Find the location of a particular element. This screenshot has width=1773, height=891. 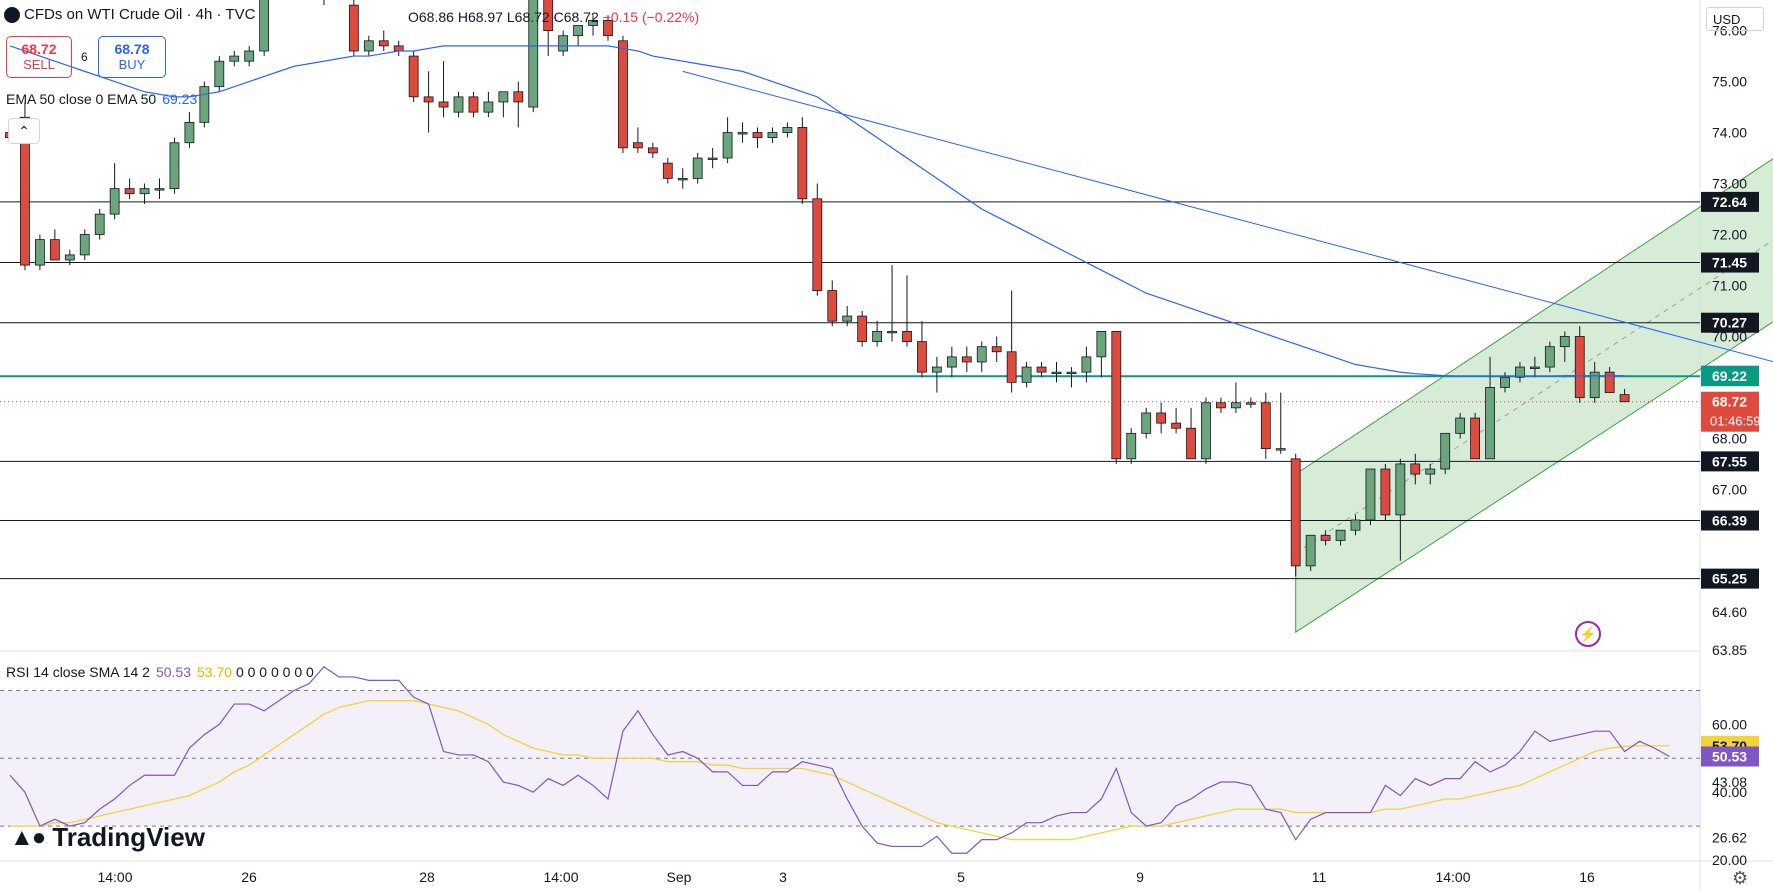

tradingview-wordmark: TradingView is located at coordinates (128, 837).